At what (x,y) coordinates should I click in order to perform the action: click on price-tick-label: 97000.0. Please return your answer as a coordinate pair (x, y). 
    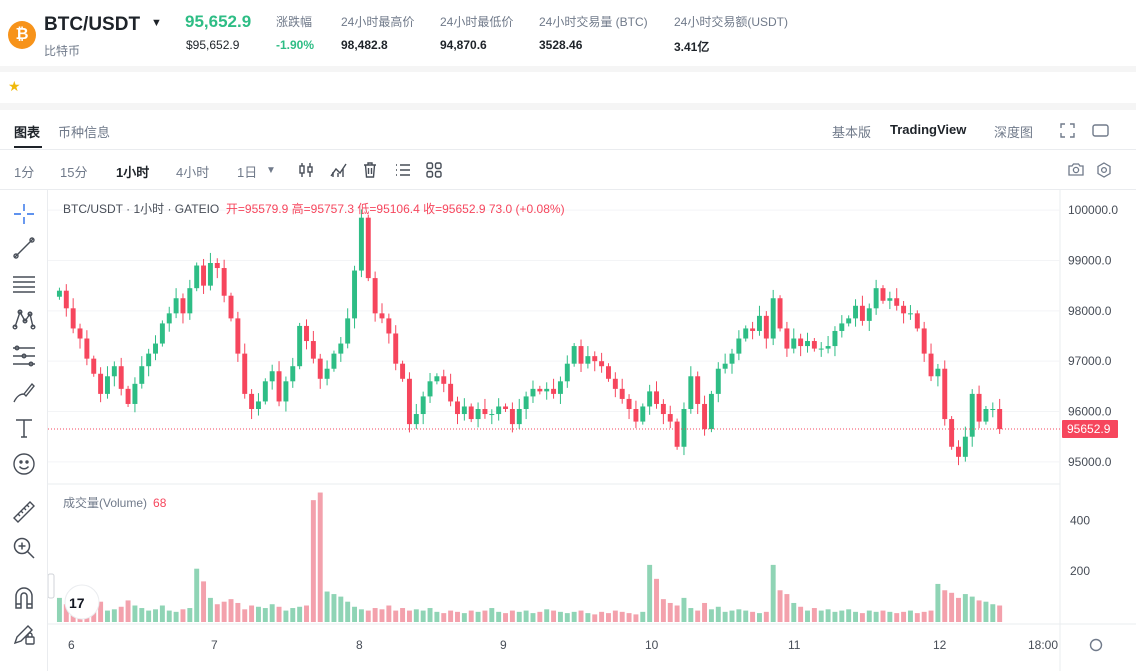
    Looking at the image, I should click on (1090, 361).